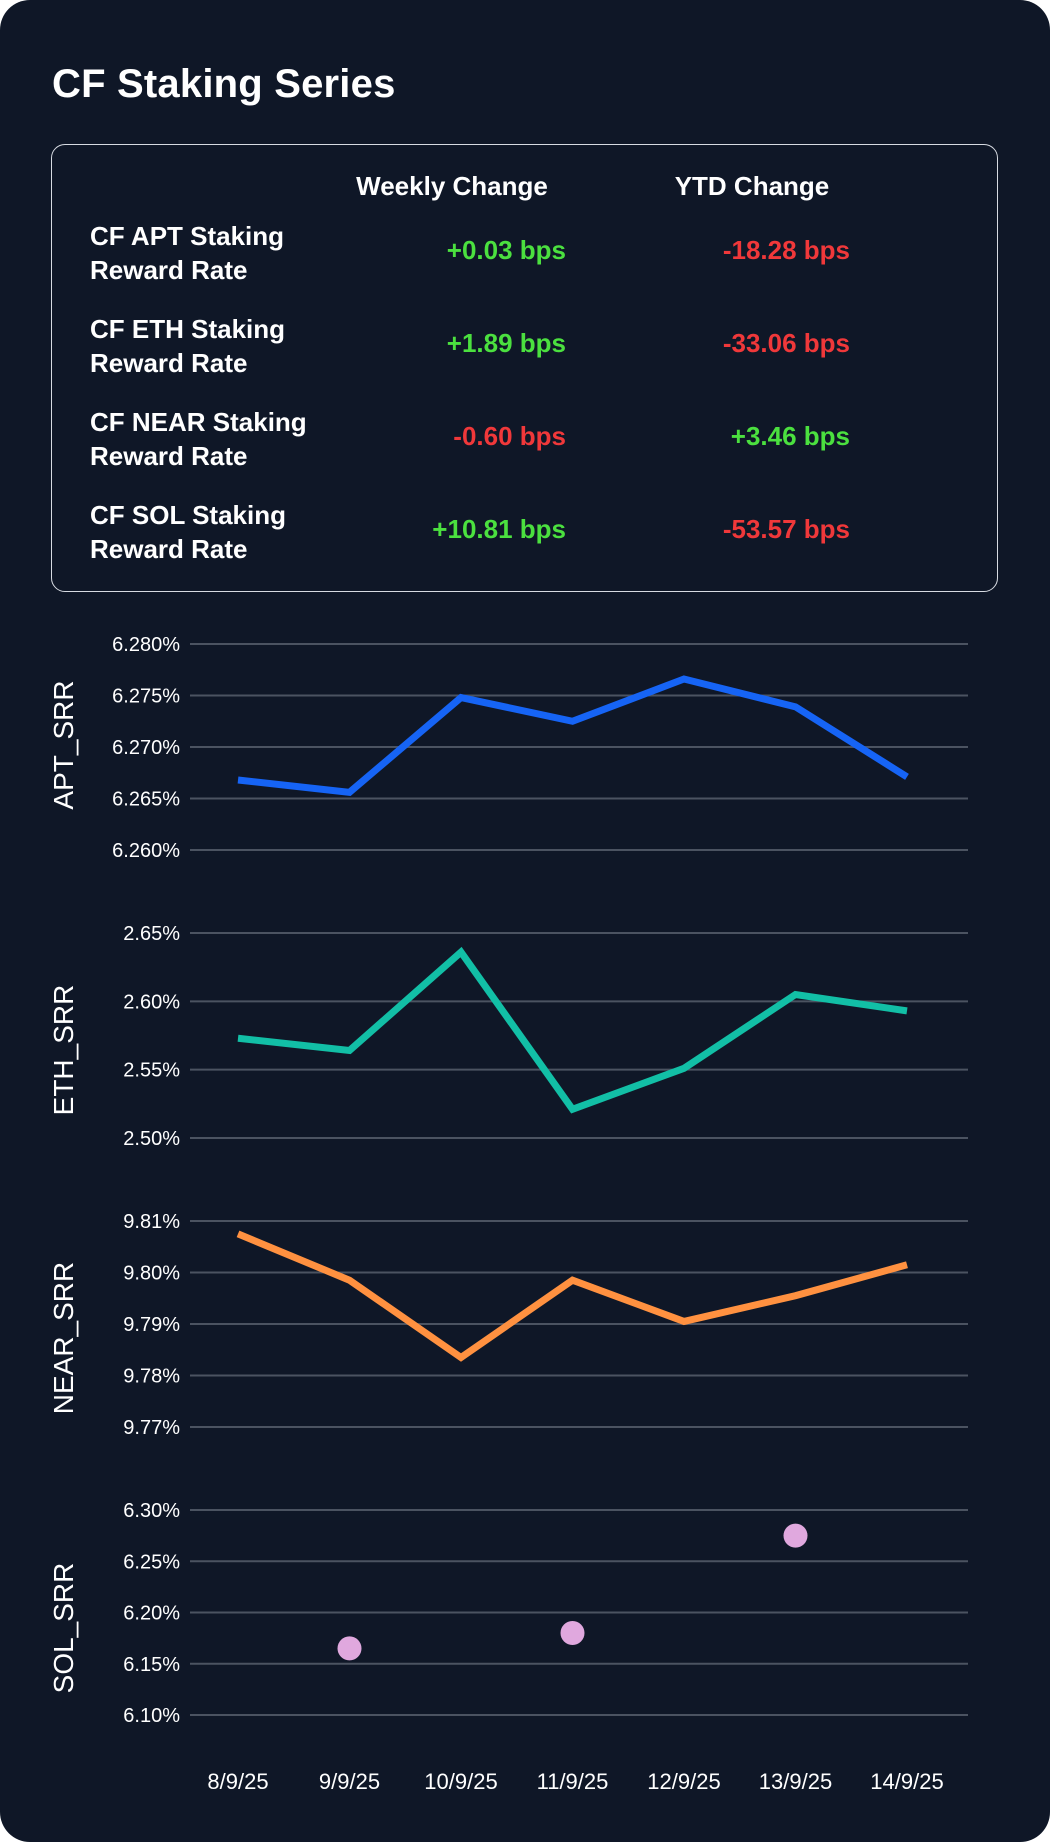 The height and width of the screenshot is (1842, 1050). I want to click on y-tick-label: 9.78%, so click(151, 1377).